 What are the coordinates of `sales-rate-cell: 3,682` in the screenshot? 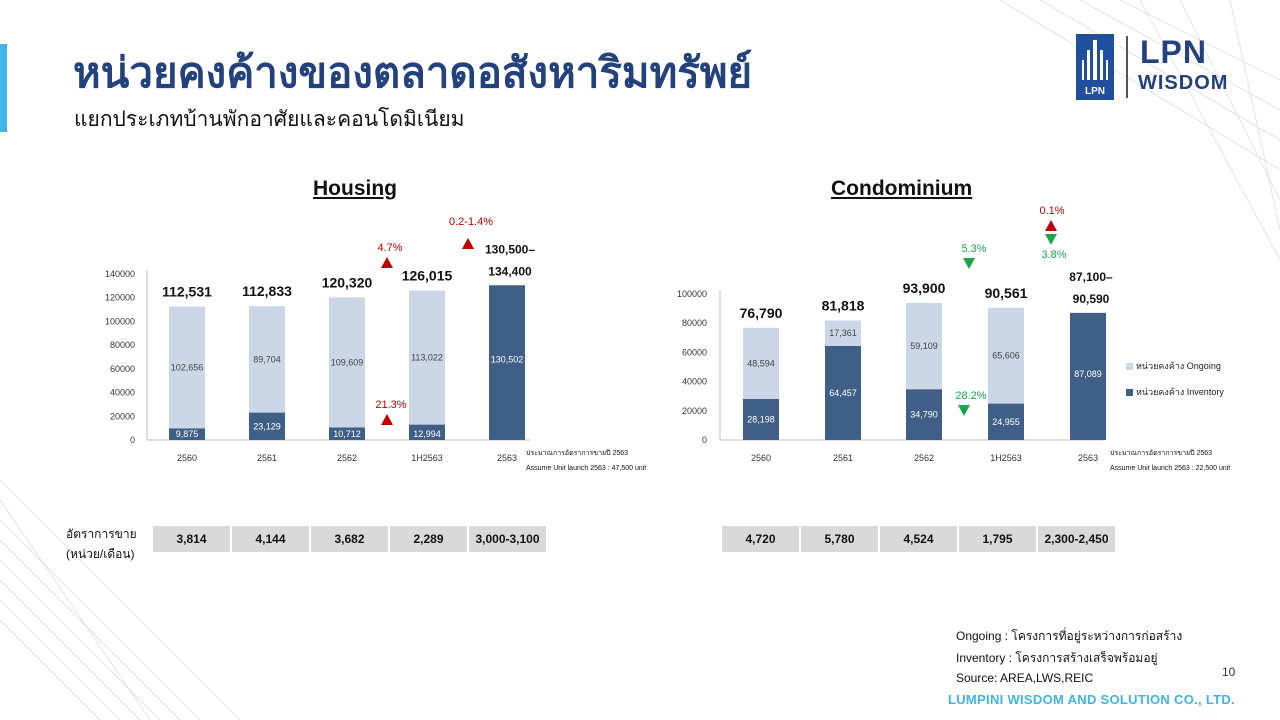 It's located at (349, 539).